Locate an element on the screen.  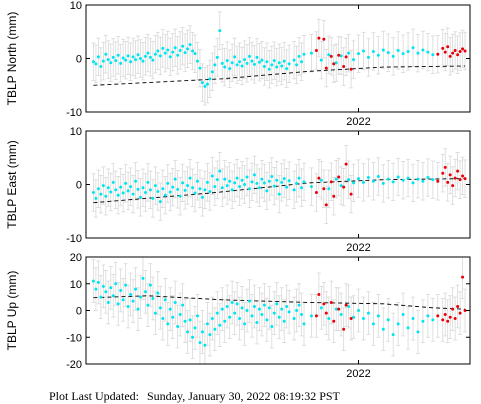
y-axis-title: TBLP East (mm) is located at coordinates (12, 184).